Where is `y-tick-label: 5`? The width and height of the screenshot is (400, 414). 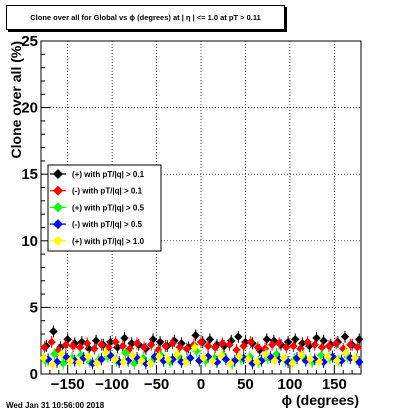 y-tick-label: 5 is located at coordinates (34, 307).